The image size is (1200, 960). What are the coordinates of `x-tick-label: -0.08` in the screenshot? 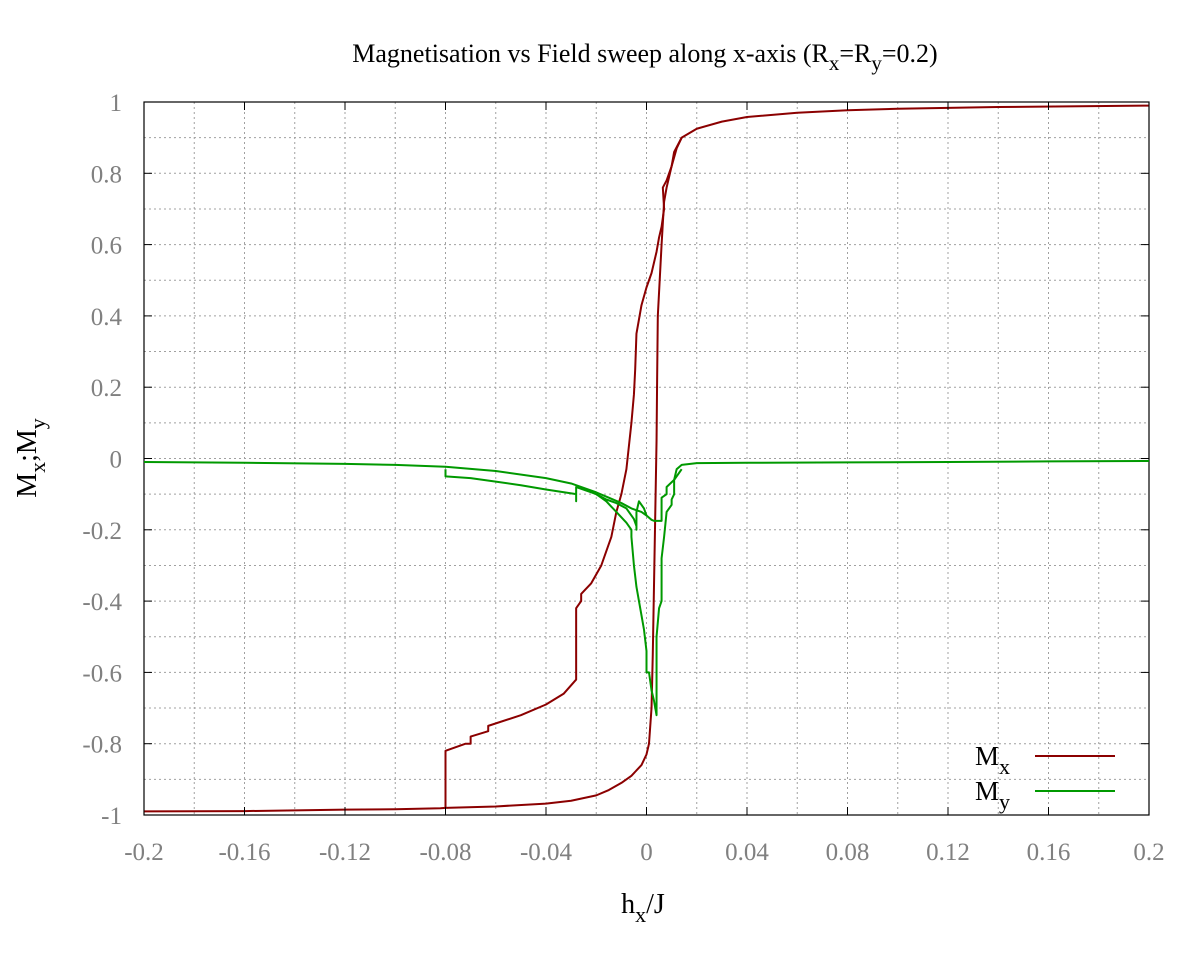 It's located at (445, 852).